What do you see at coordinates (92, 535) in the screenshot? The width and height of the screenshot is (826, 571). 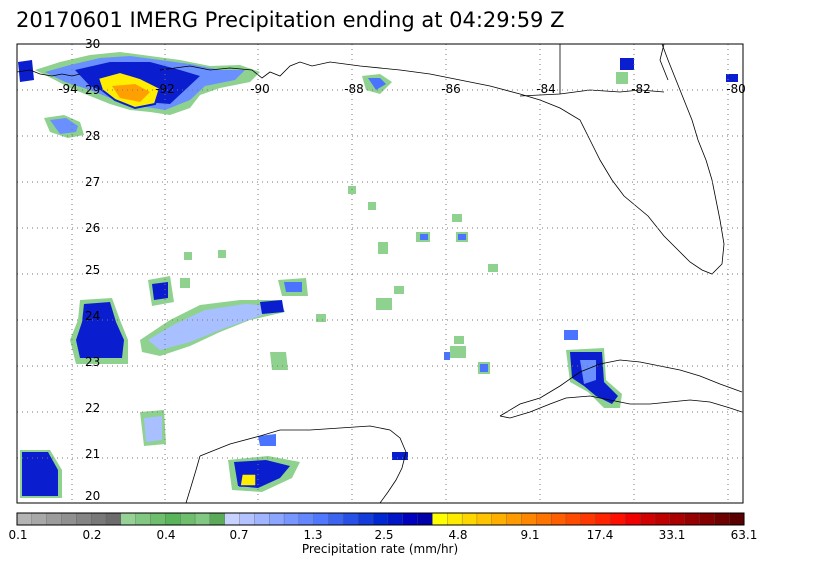 I see `colorbar-label: 0.2` at bounding box center [92, 535].